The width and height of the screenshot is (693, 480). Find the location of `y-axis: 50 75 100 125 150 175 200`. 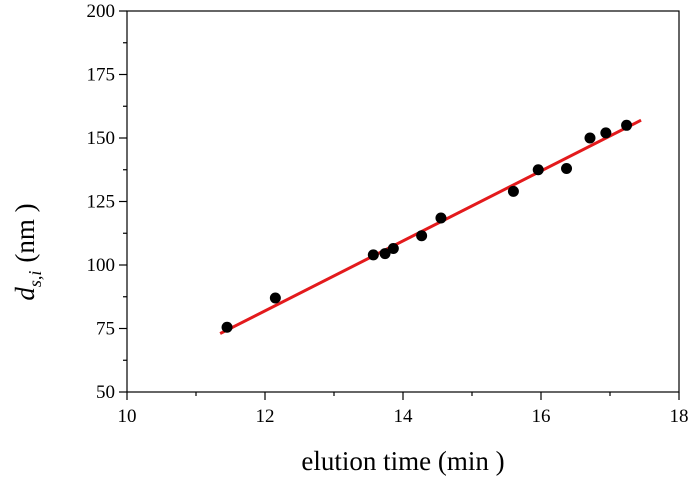

y-axis: 50 75 100 125 150 175 200 is located at coordinates (107, 202).